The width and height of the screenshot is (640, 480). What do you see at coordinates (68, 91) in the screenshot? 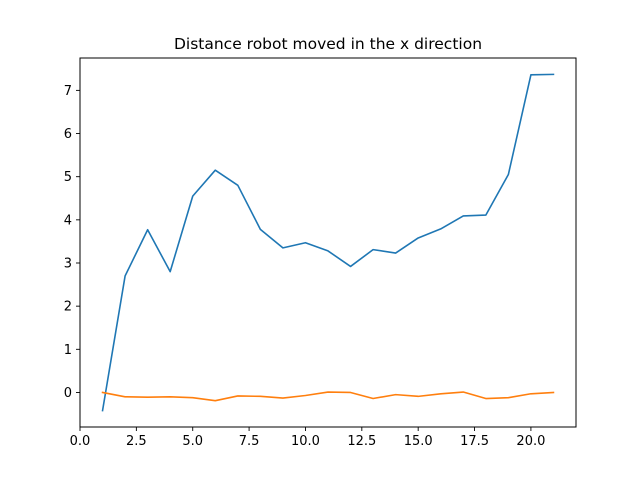
I see `y-tick-label: 7` at bounding box center [68, 91].